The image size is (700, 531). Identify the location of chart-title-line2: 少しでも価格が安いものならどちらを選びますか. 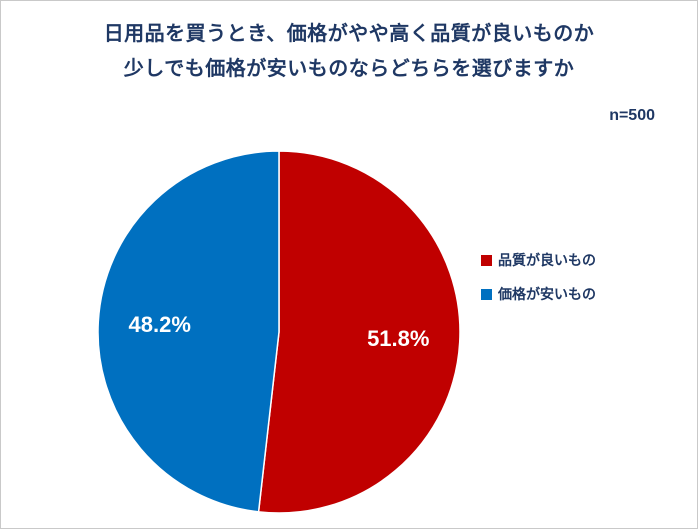
(349, 69).